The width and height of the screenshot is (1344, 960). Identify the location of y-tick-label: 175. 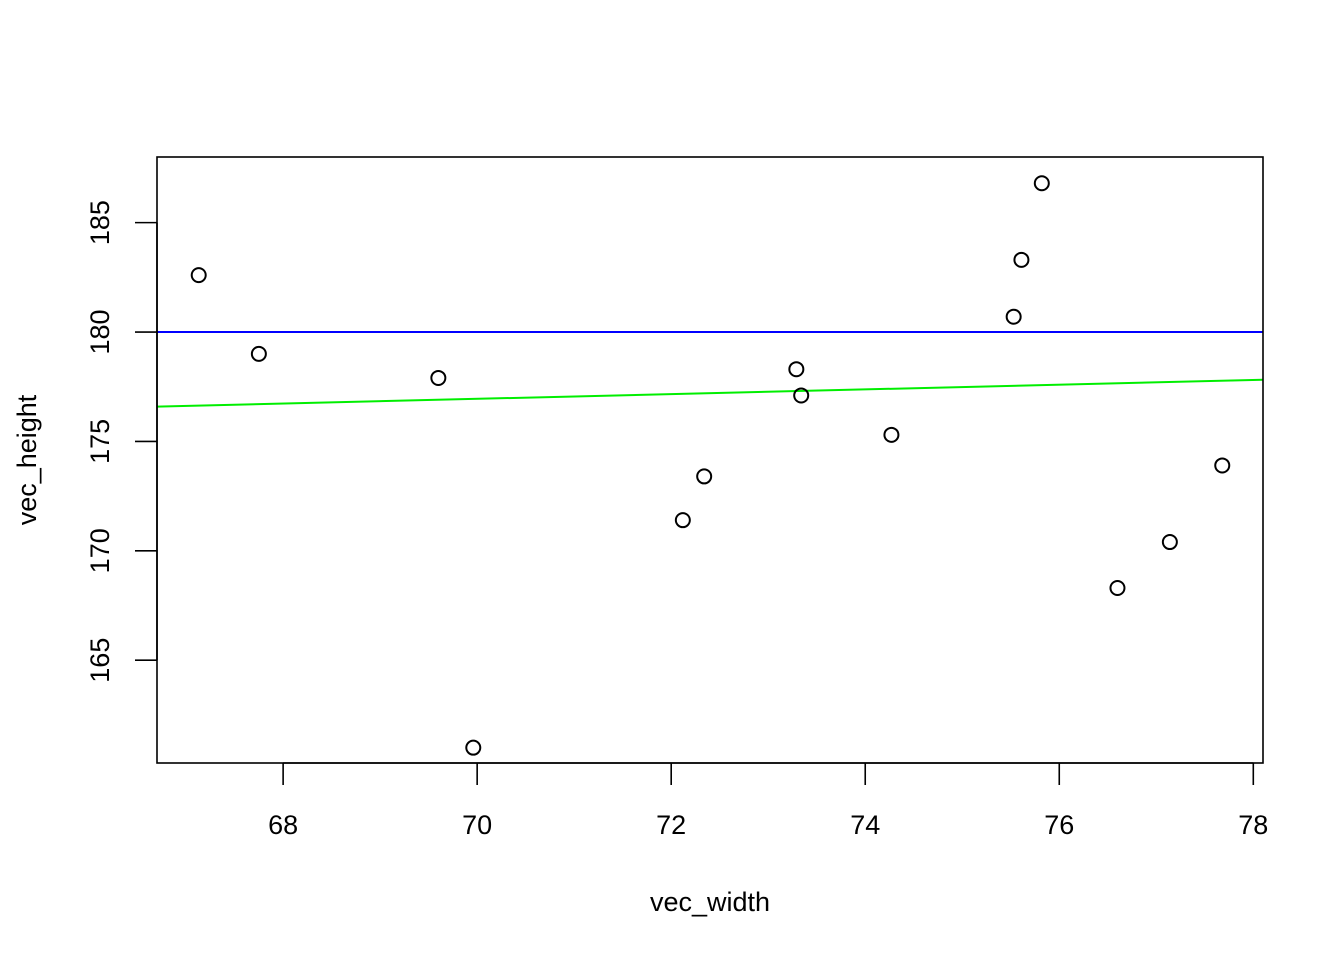
(100, 441).